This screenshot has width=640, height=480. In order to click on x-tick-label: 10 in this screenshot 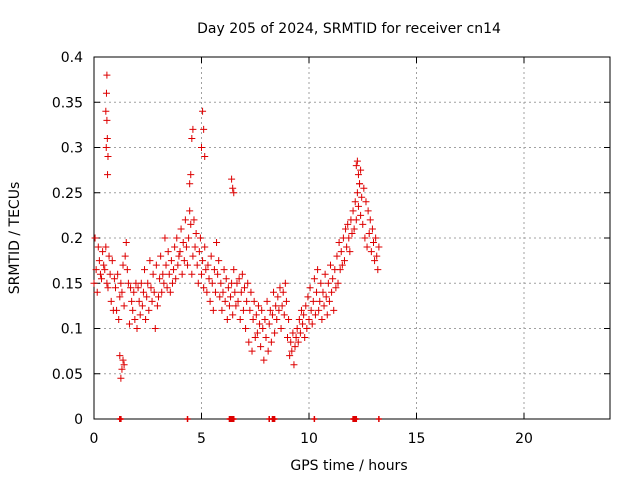, I will do `click(309, 439)`.